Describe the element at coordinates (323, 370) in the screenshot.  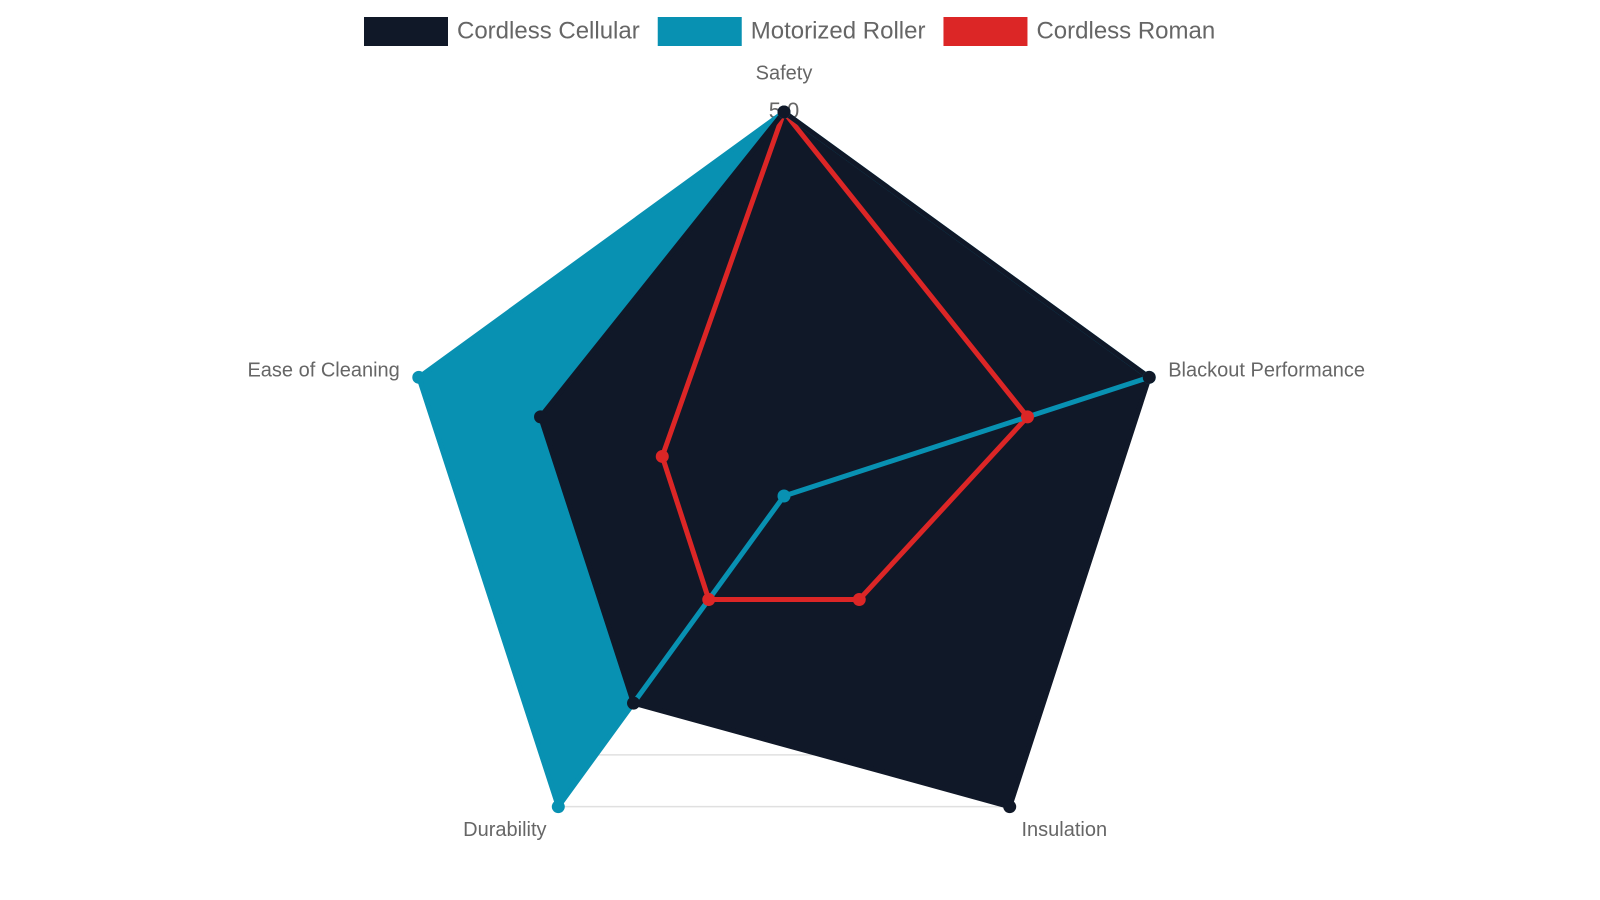
I see `category-label: Ease of Cleaning` at that location.